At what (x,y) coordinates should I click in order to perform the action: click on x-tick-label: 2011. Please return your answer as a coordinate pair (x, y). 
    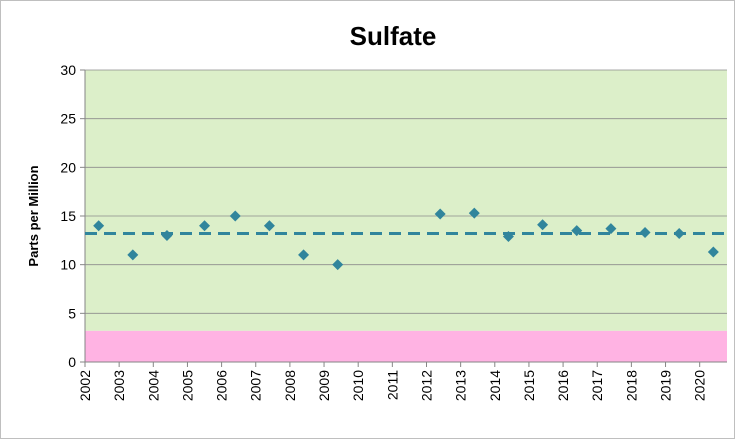
    Looking at the image, I should click on (392, 385).